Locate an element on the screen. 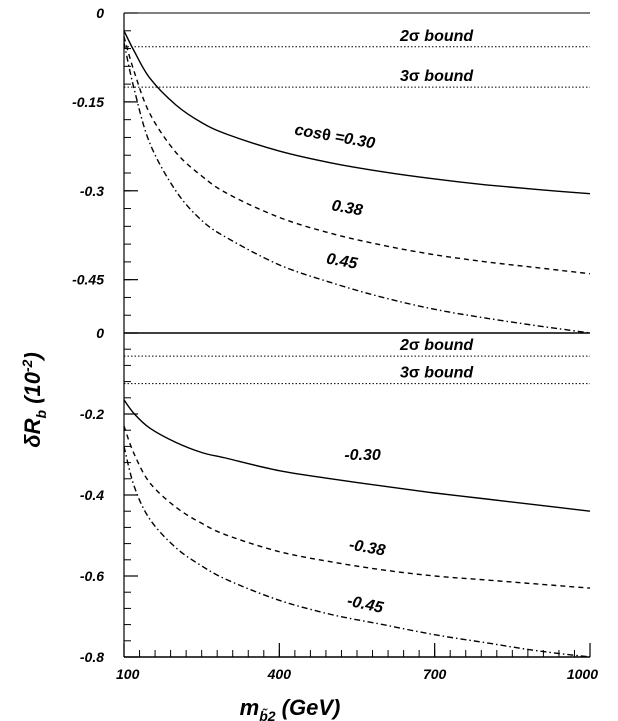  y-tick-label: -0.15 is located at coordinates (88, 102).